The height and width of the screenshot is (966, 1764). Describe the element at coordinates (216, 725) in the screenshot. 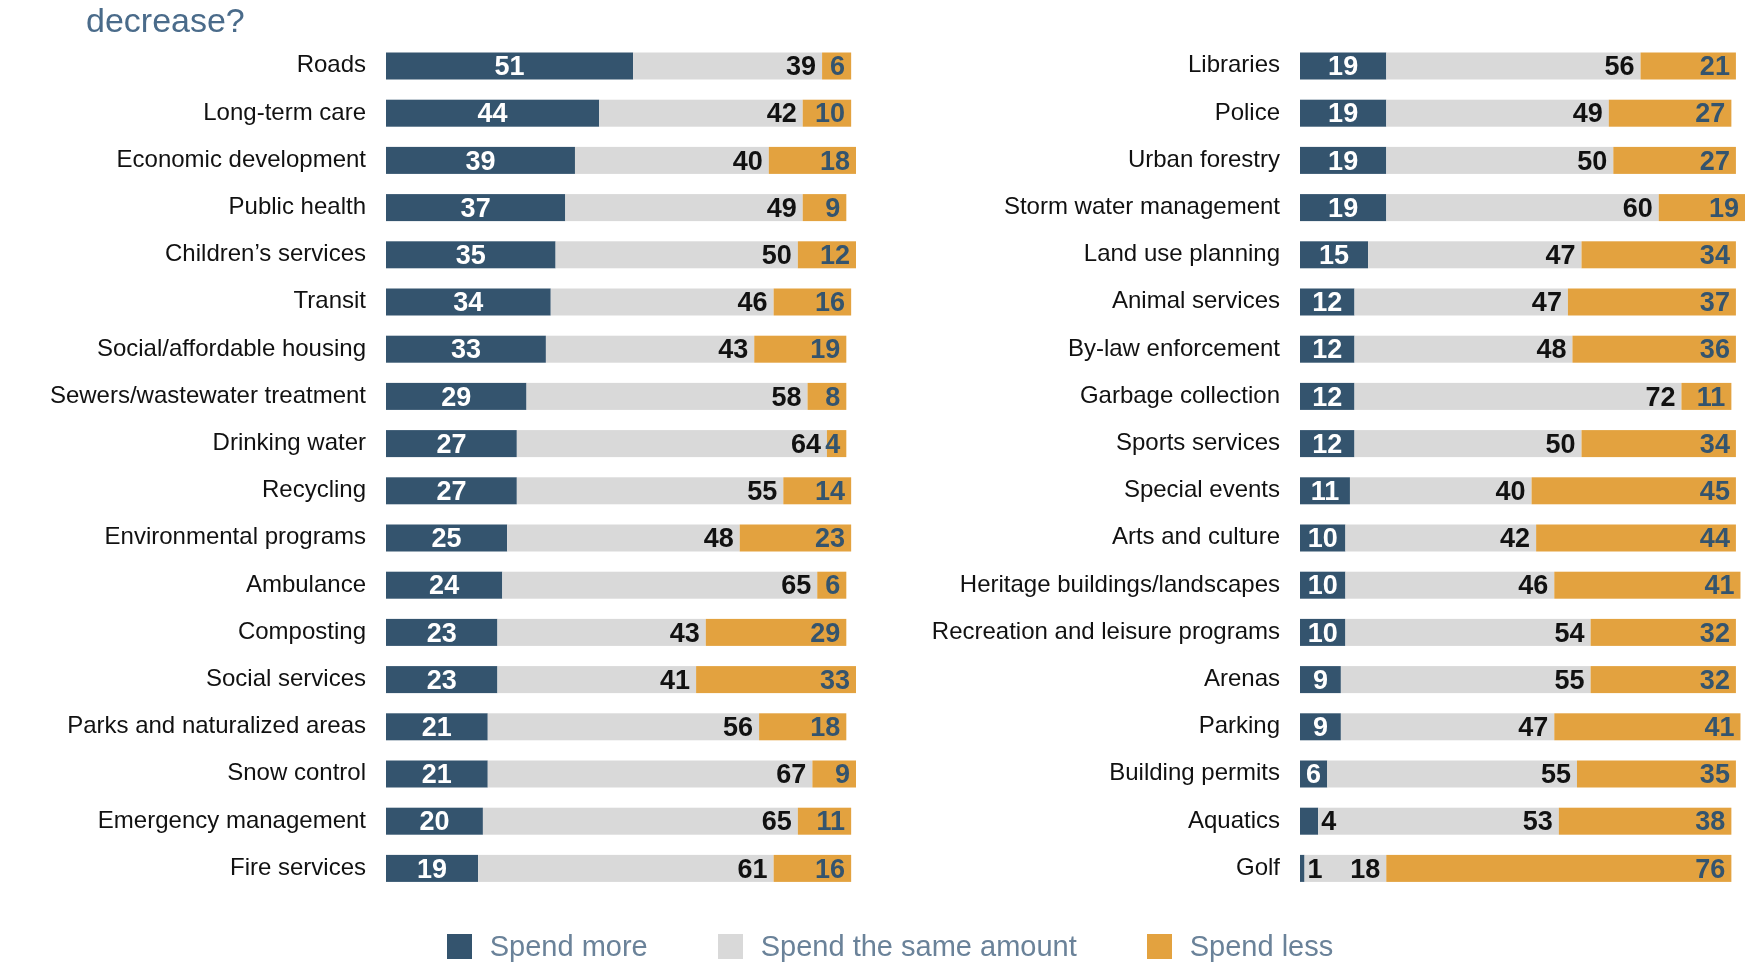

I see `y-tick-label: Parks and naturalized areas` at that location.